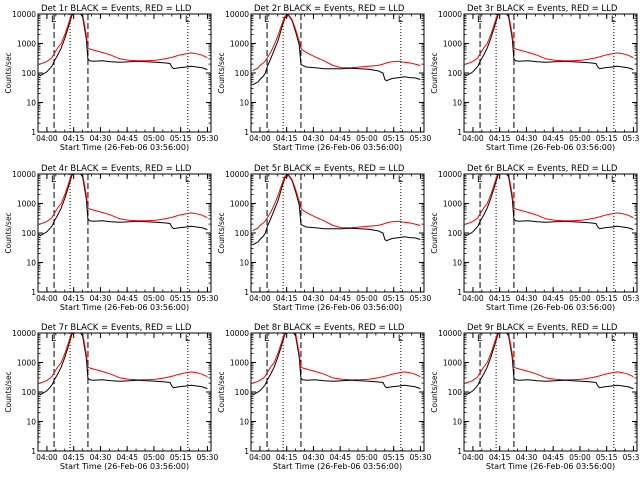 This screenshot has width=640, height=480. What do you see at coordinates (329, 169) in the screenshot?
I see `chart-title: Det 5r BLACK = Events, RED = LLD` at bounding box center [329, 169].